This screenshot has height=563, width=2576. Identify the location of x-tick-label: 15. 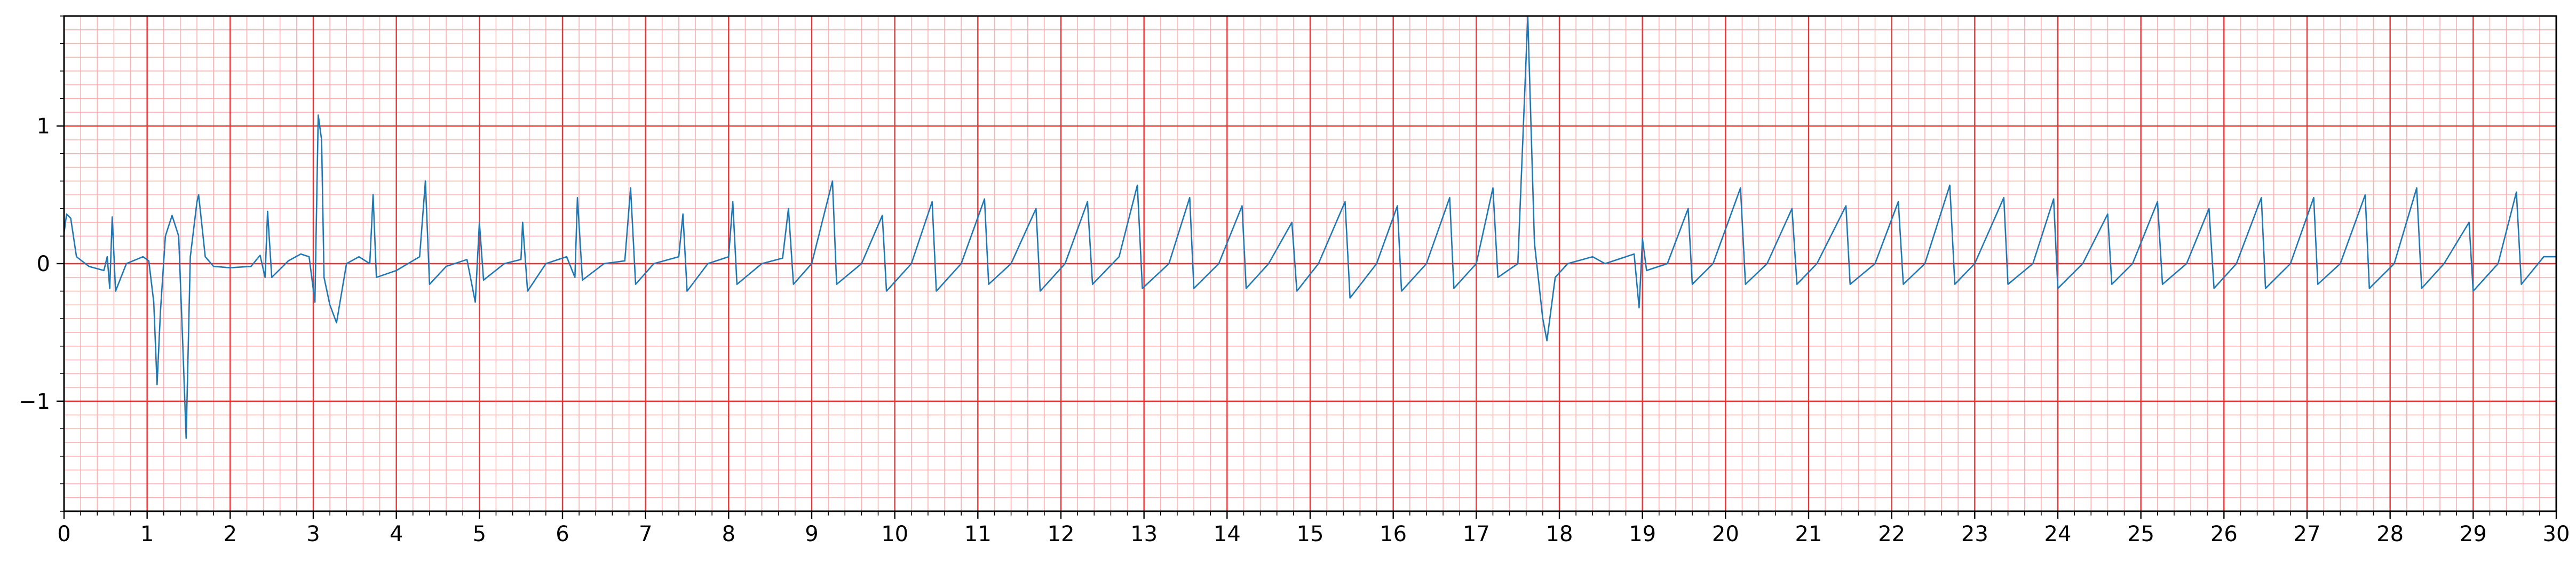
(1310, 534).